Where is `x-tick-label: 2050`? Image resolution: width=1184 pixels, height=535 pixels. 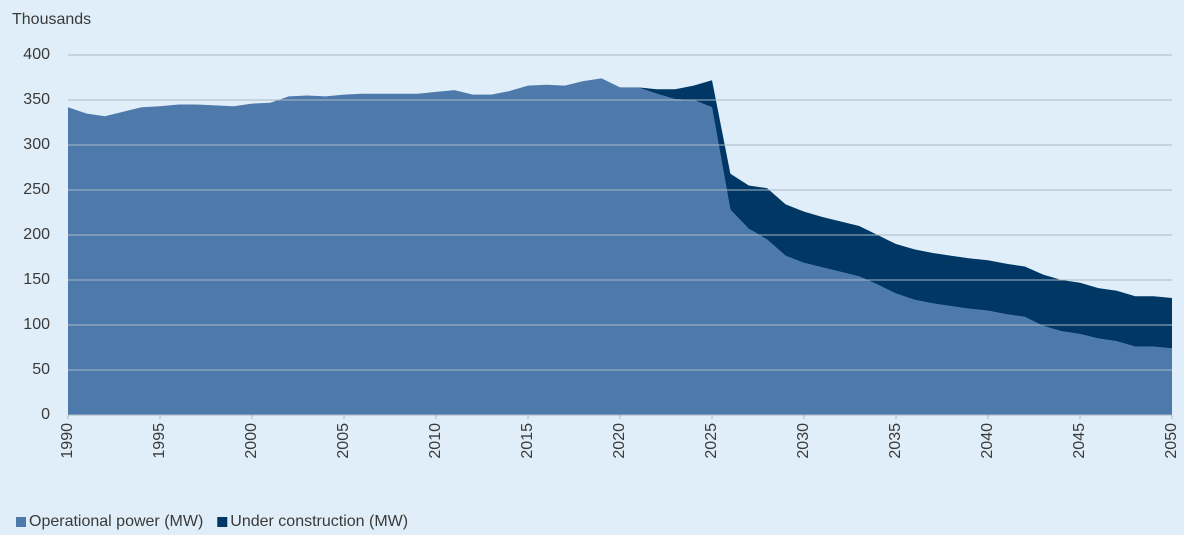 x-tick-label: 2050 is located at coordinates (1171, 441).